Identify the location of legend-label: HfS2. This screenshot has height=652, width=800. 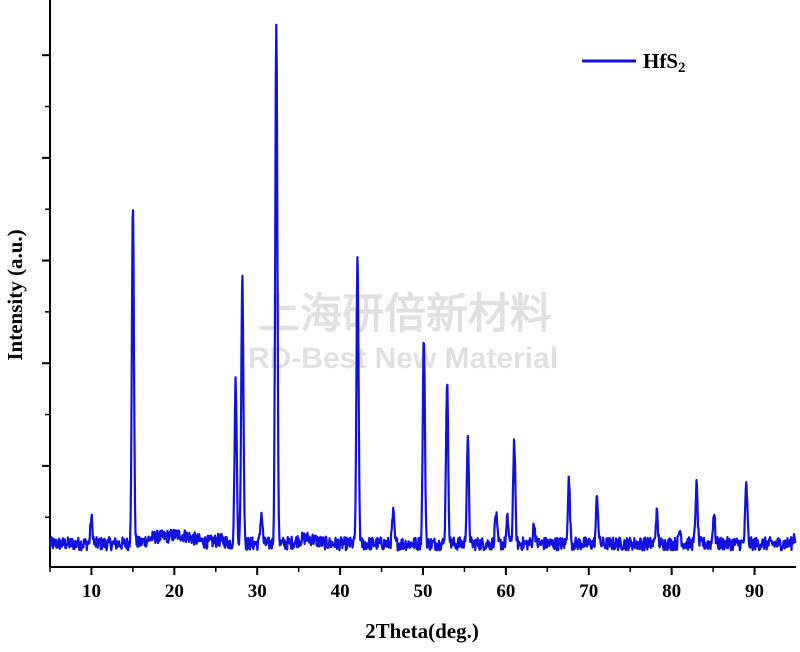
(664, 62).